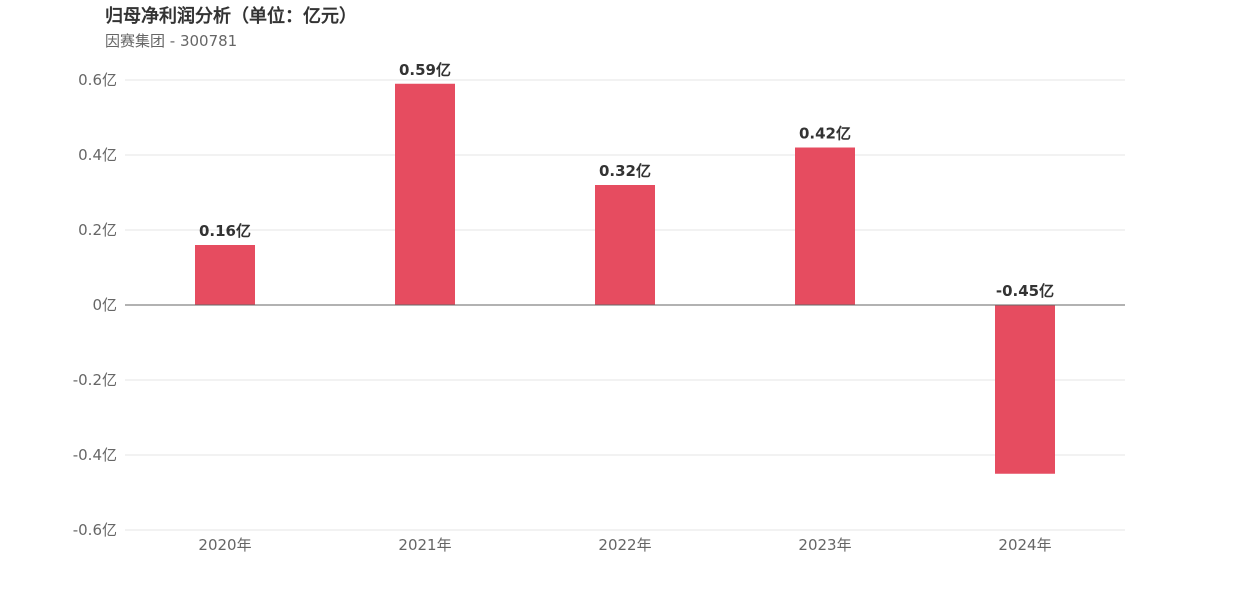 This screenshot has width=1250, height=600. Describe the element at coordinates (825, 134) in the screenshot. I see `bar-data-label: 0.42亿` at that location.